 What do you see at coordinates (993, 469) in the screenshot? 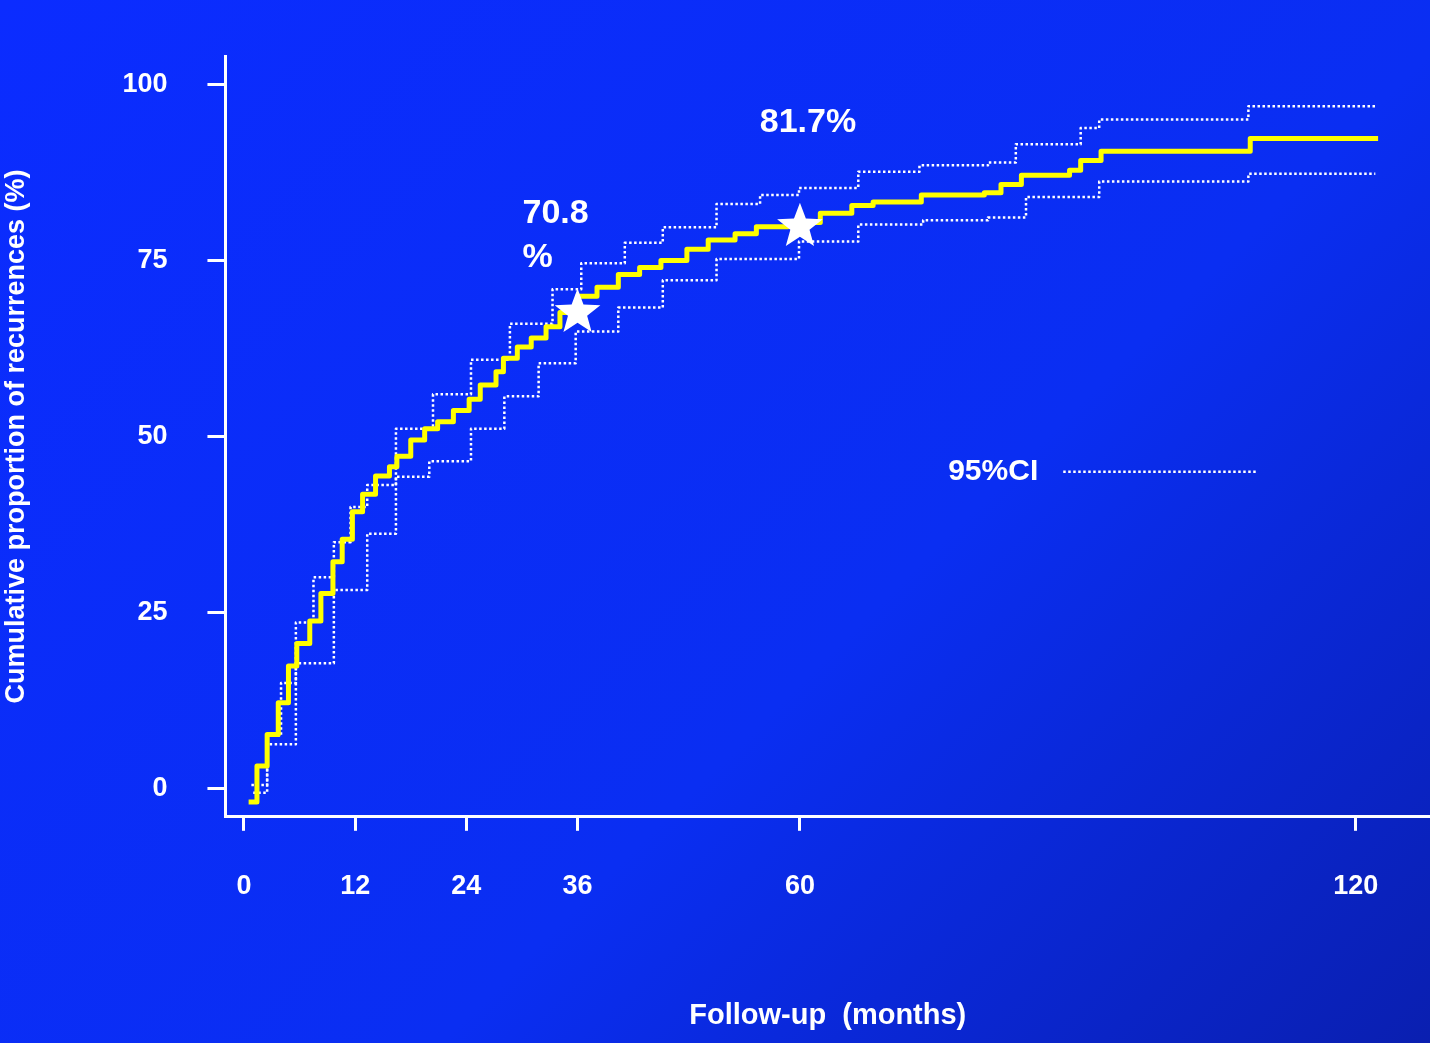
I see `text: 95%CI` at bounding box center [993, 469].